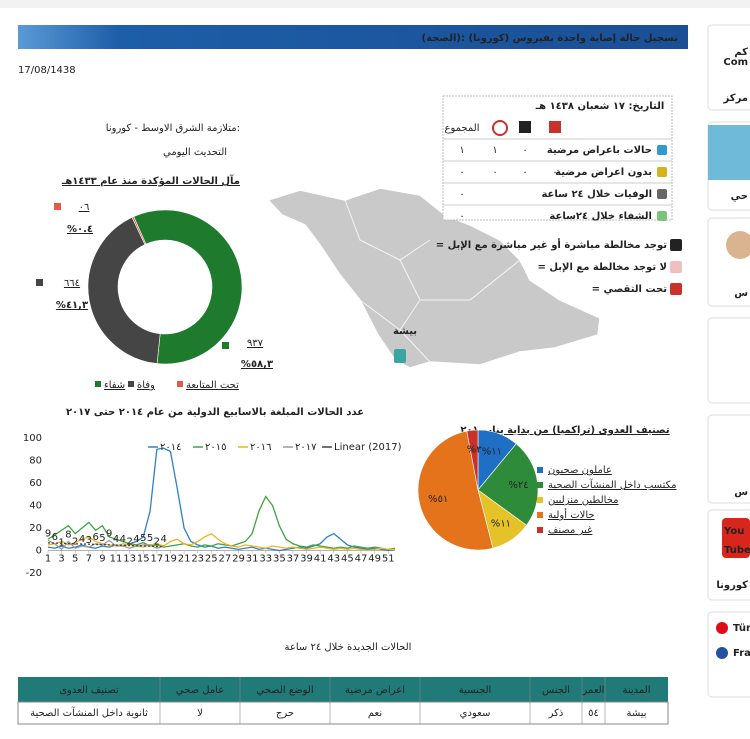 Image resolution: width=750 pixels, height=739 pixels. Describe the element at coordinates (255, 343) in the screenshot. I see `value-label: ٩٣٧` at that location.